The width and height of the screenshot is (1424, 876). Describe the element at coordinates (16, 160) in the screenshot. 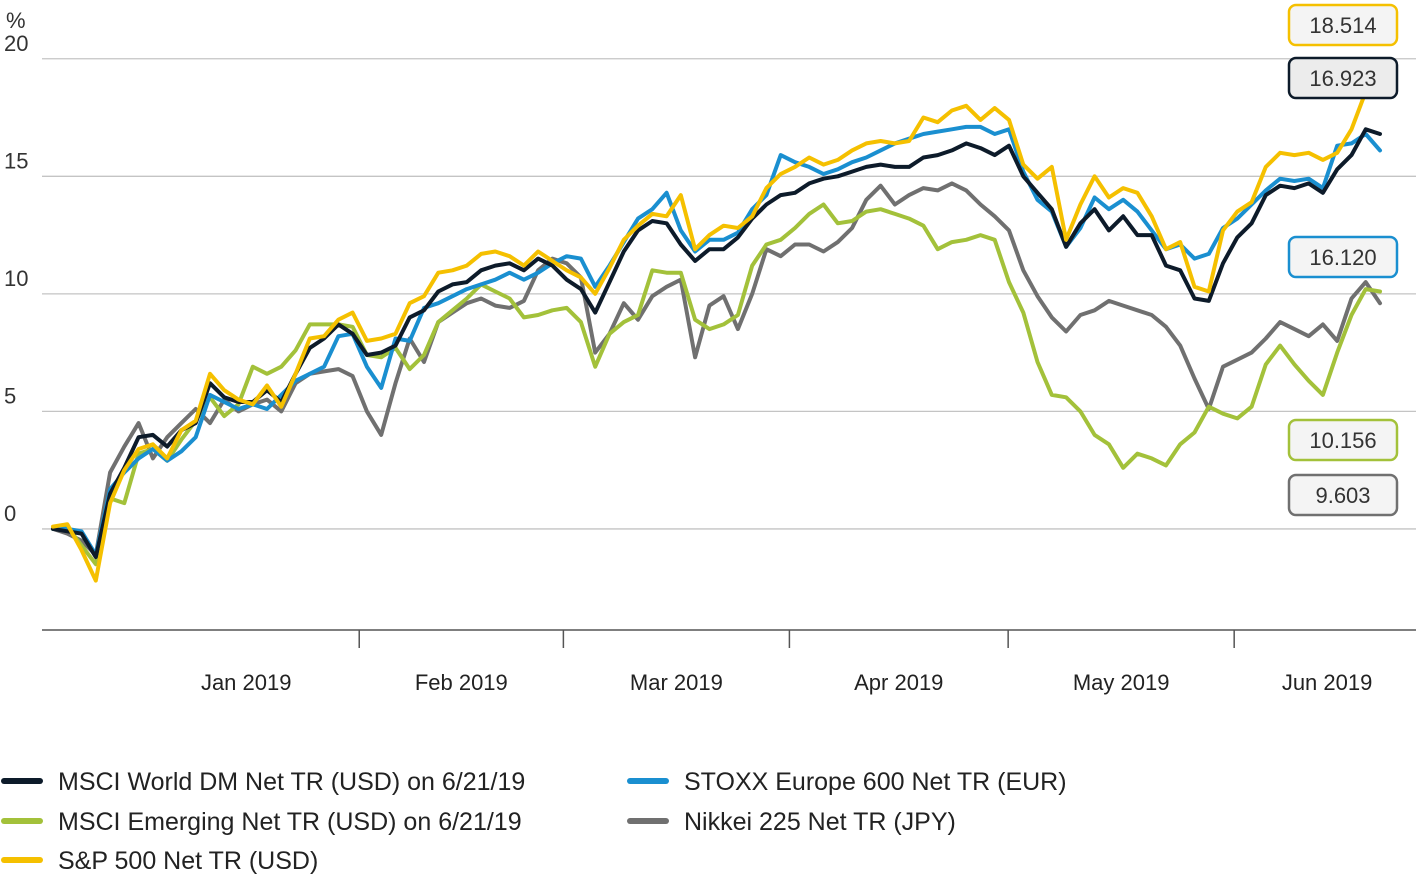

I see `y-tick-label: 15` at that location.